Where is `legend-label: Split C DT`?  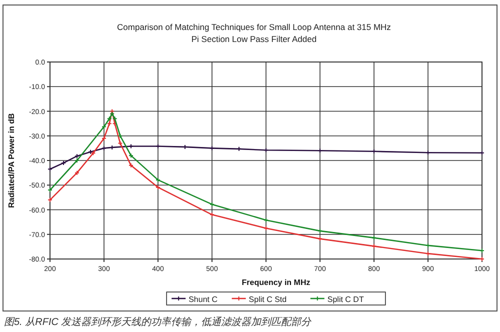 legend-label: Split C DT is located at coordinates (345, 299).